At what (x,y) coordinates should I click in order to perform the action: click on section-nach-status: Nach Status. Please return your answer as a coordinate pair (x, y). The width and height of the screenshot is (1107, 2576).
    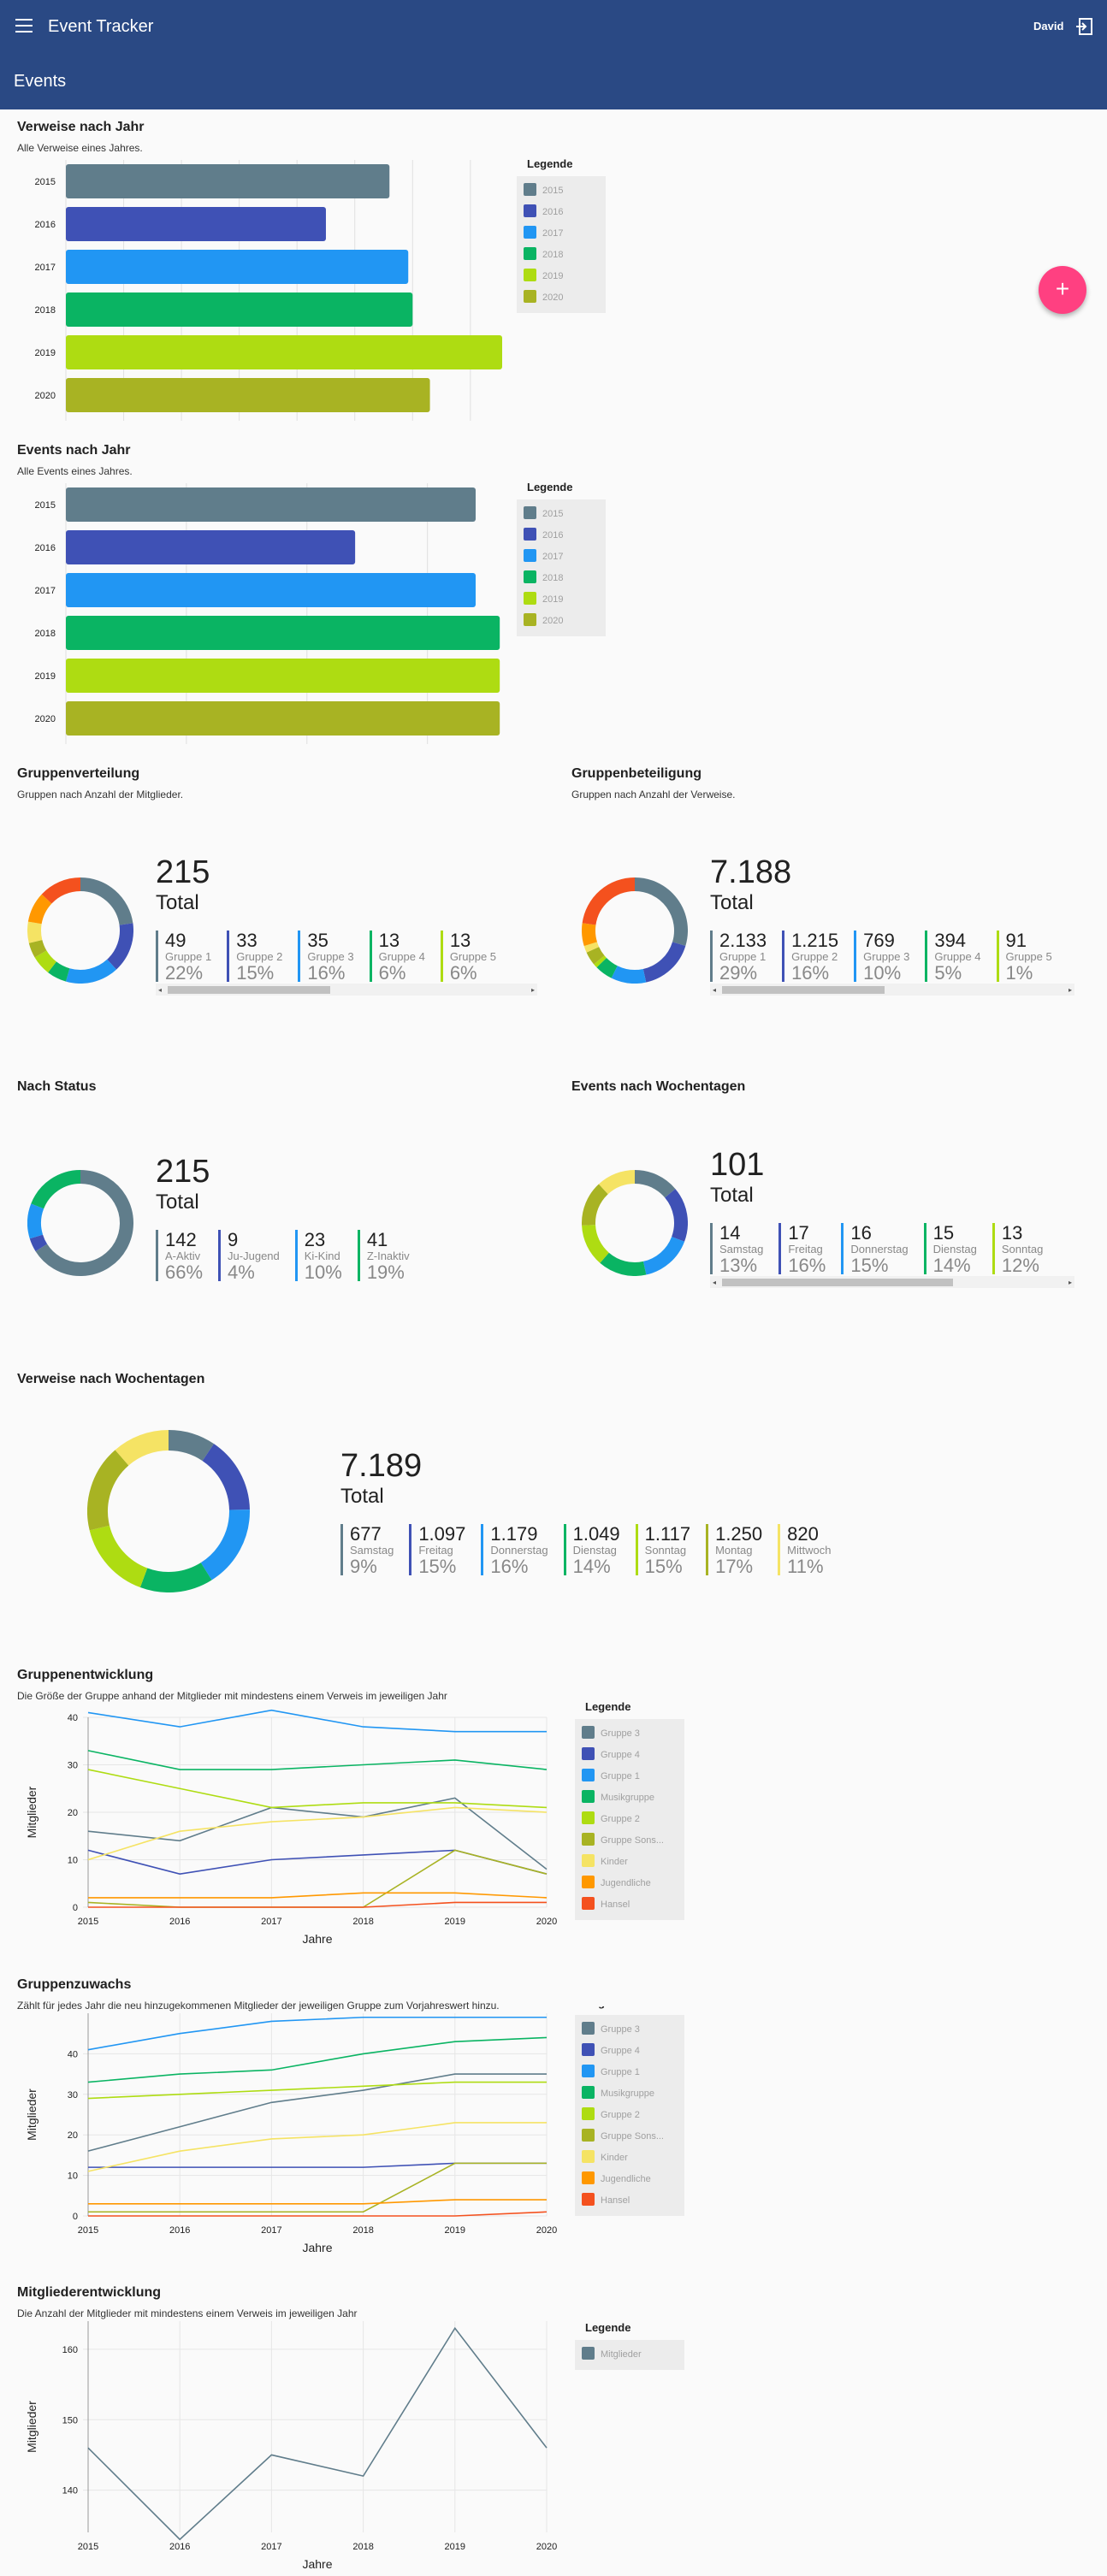
    Looking at the image, I should click on (273, 1087).